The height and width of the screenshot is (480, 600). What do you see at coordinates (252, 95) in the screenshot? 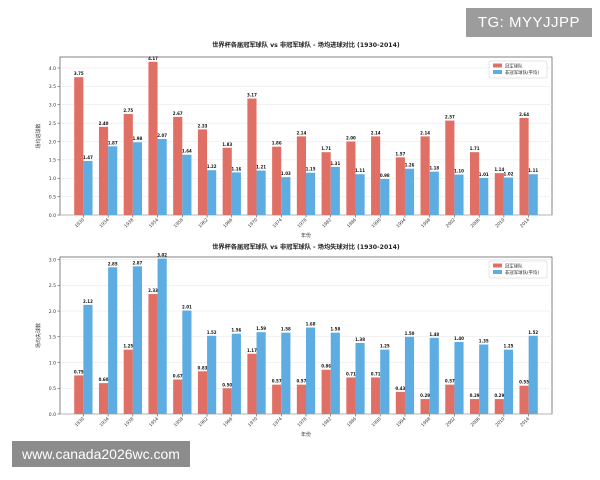
I see `bar-value-label: 3.17` at bounding box center [252, 95].